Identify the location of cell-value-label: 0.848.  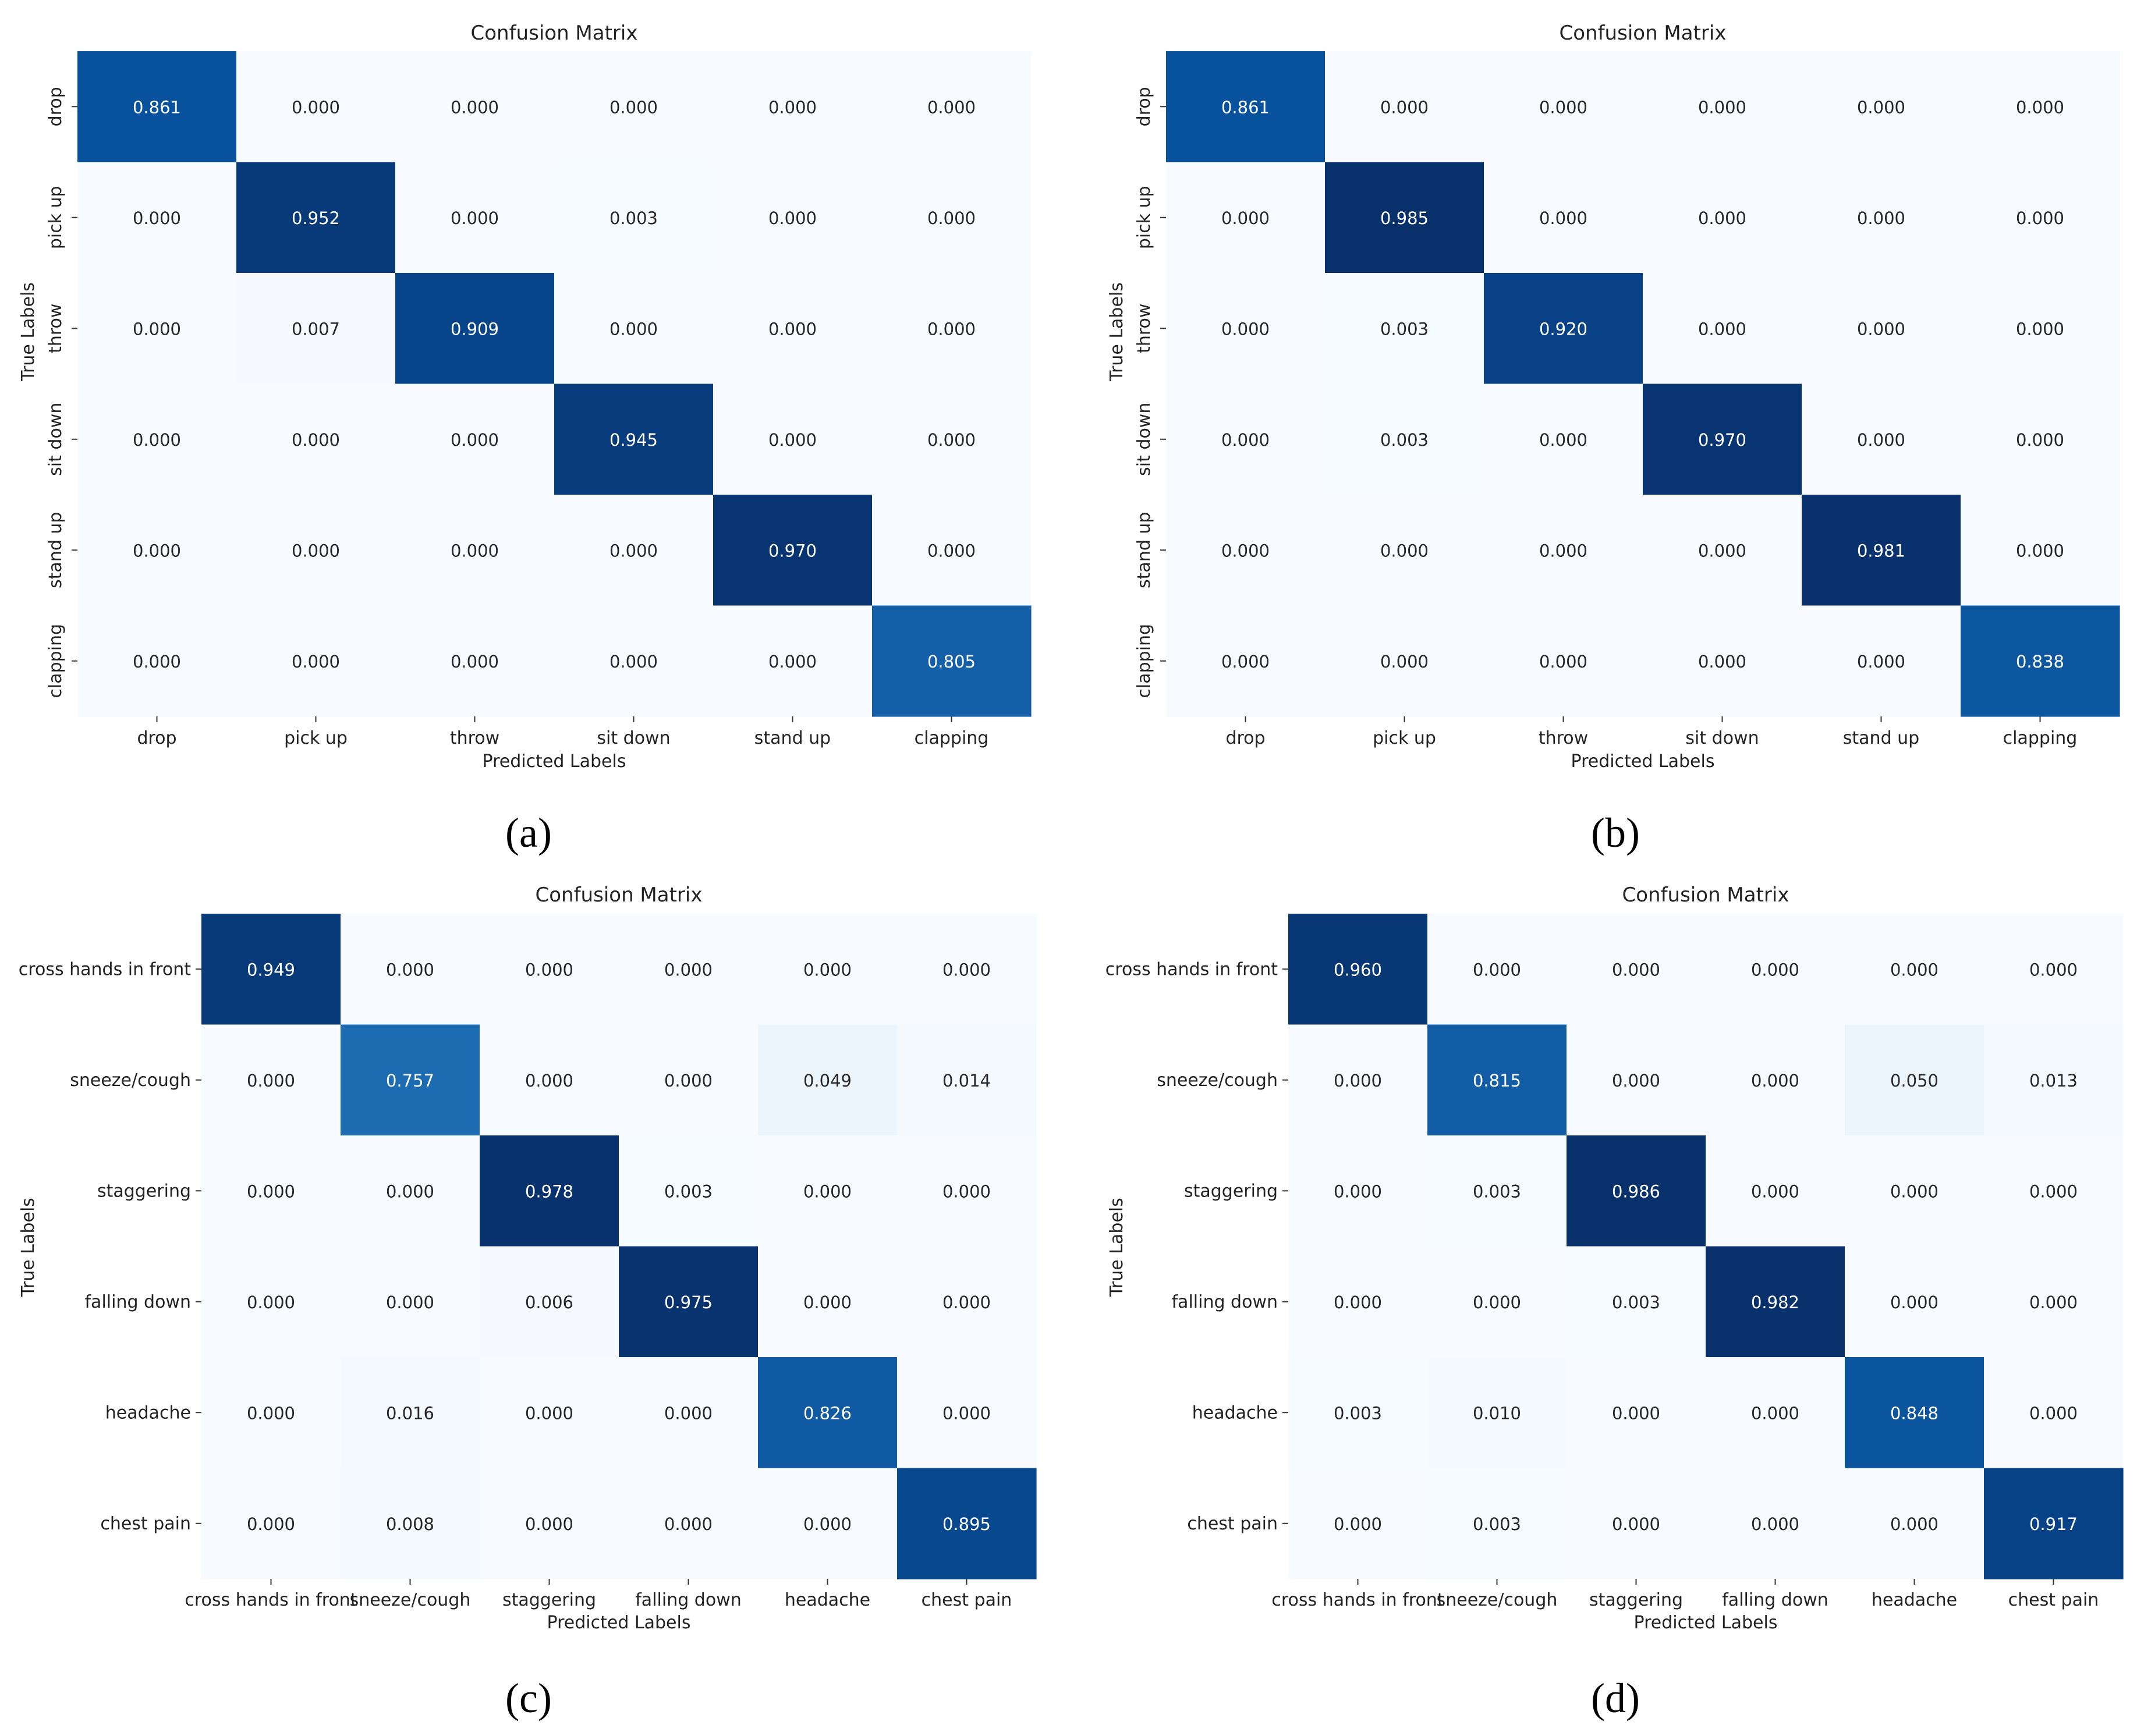
(1914, 1413).